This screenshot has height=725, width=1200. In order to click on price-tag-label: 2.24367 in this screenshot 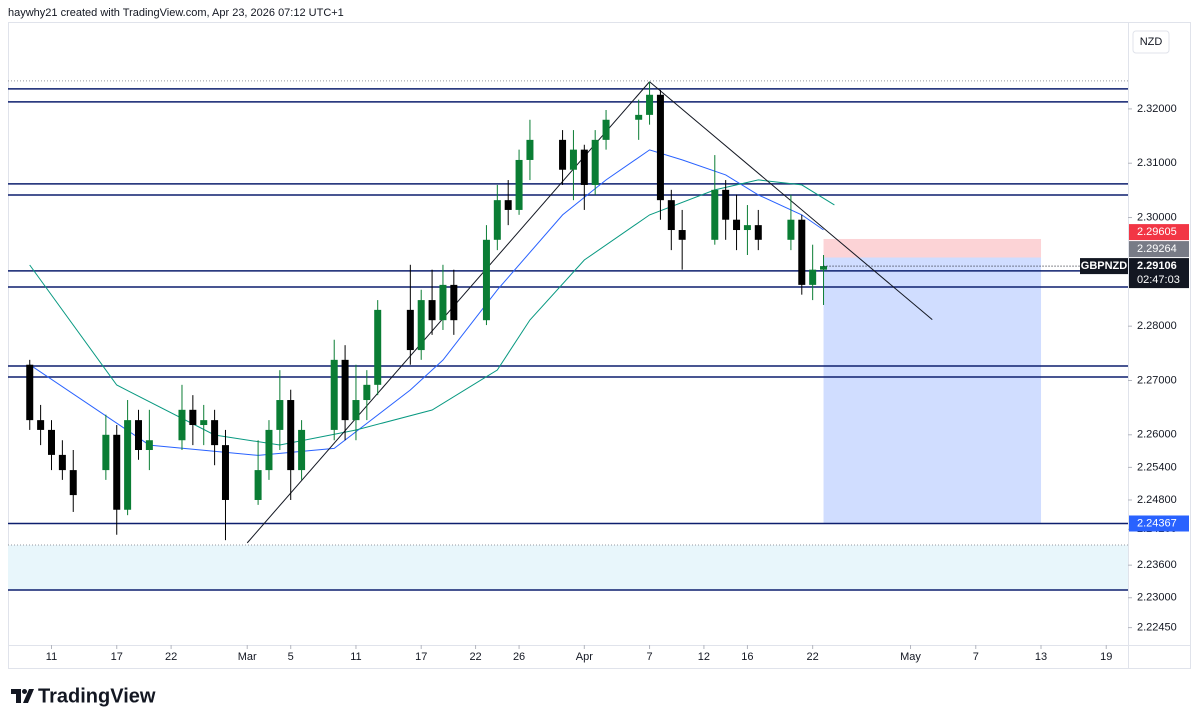, I will do `click(1157, 523)`.